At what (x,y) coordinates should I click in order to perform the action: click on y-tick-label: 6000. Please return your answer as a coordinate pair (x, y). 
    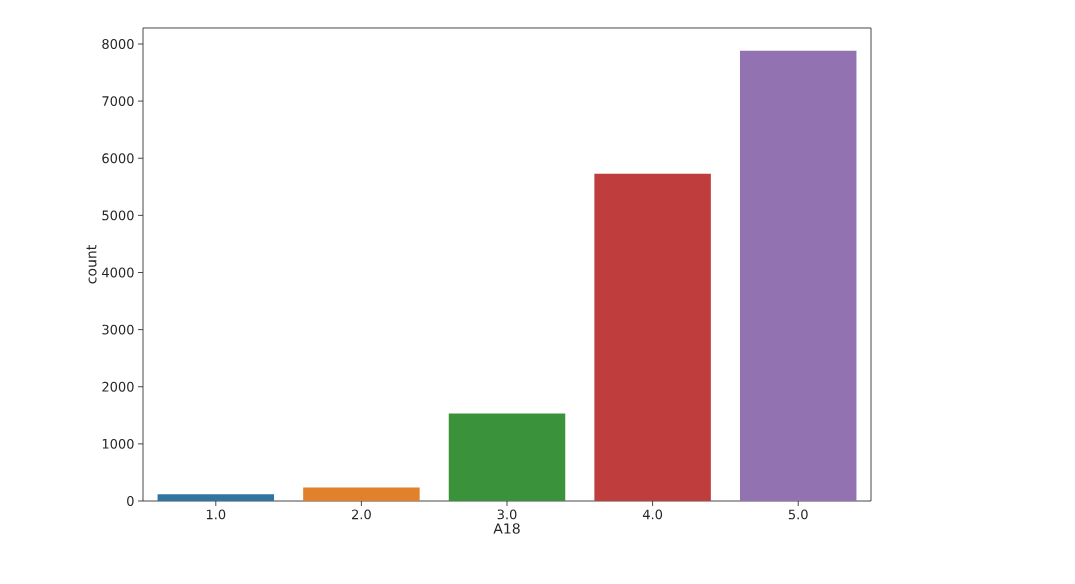
    Looking at the image, I should click on (118, 158).